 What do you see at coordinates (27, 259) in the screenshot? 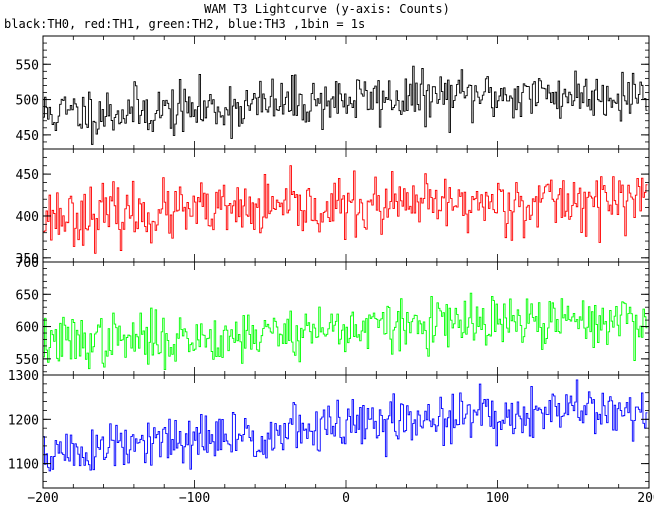
I see `y-tick-label: 350` at bounding box center [27, 259].